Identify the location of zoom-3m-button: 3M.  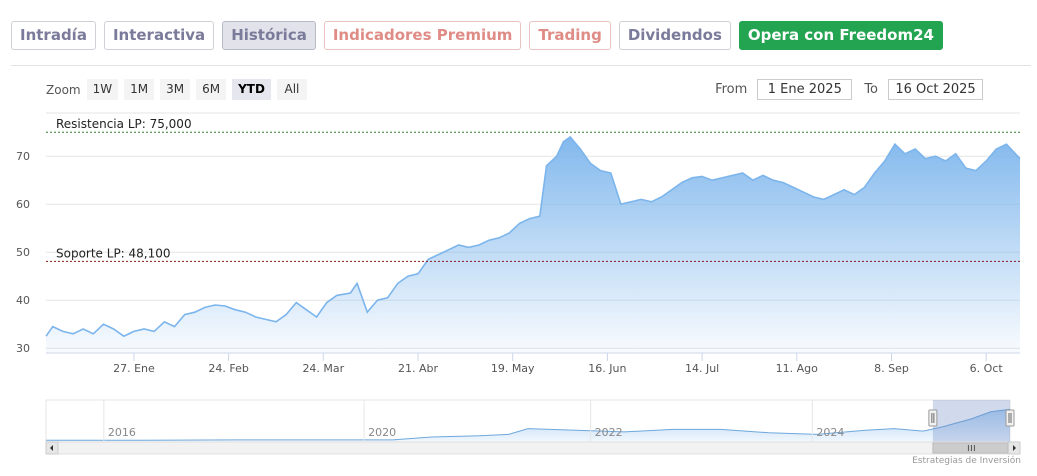
(175, 89).